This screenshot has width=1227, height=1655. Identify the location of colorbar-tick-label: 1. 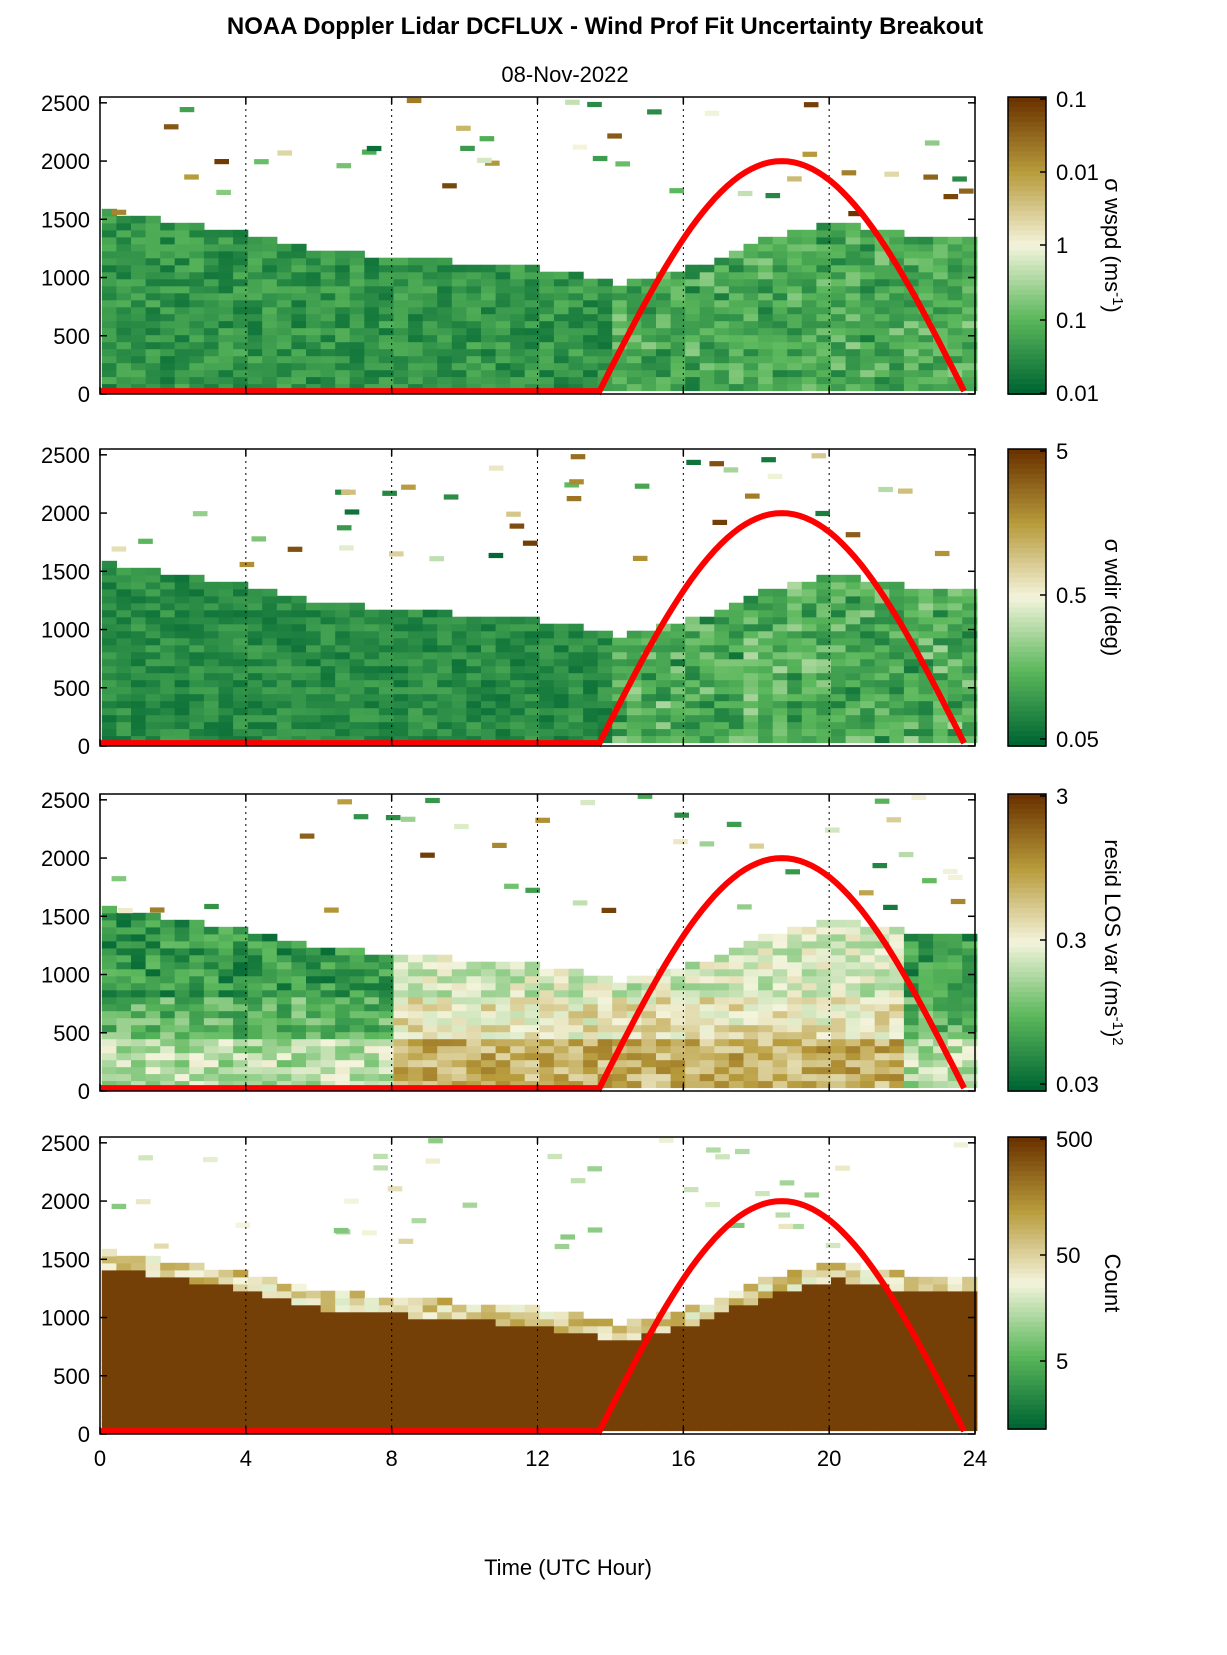
(1062, 245).